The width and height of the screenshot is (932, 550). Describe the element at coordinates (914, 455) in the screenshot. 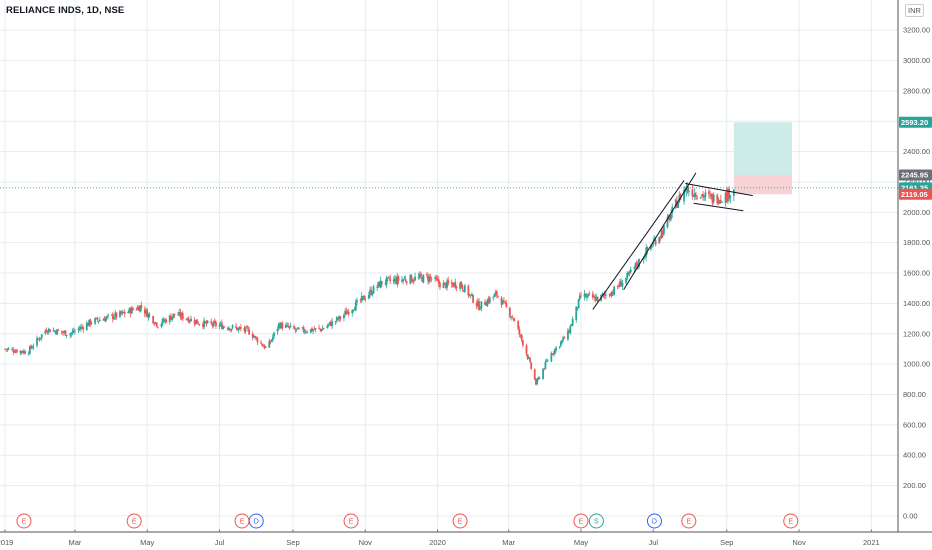

I see `y-tick-label: 400.00` at that location.